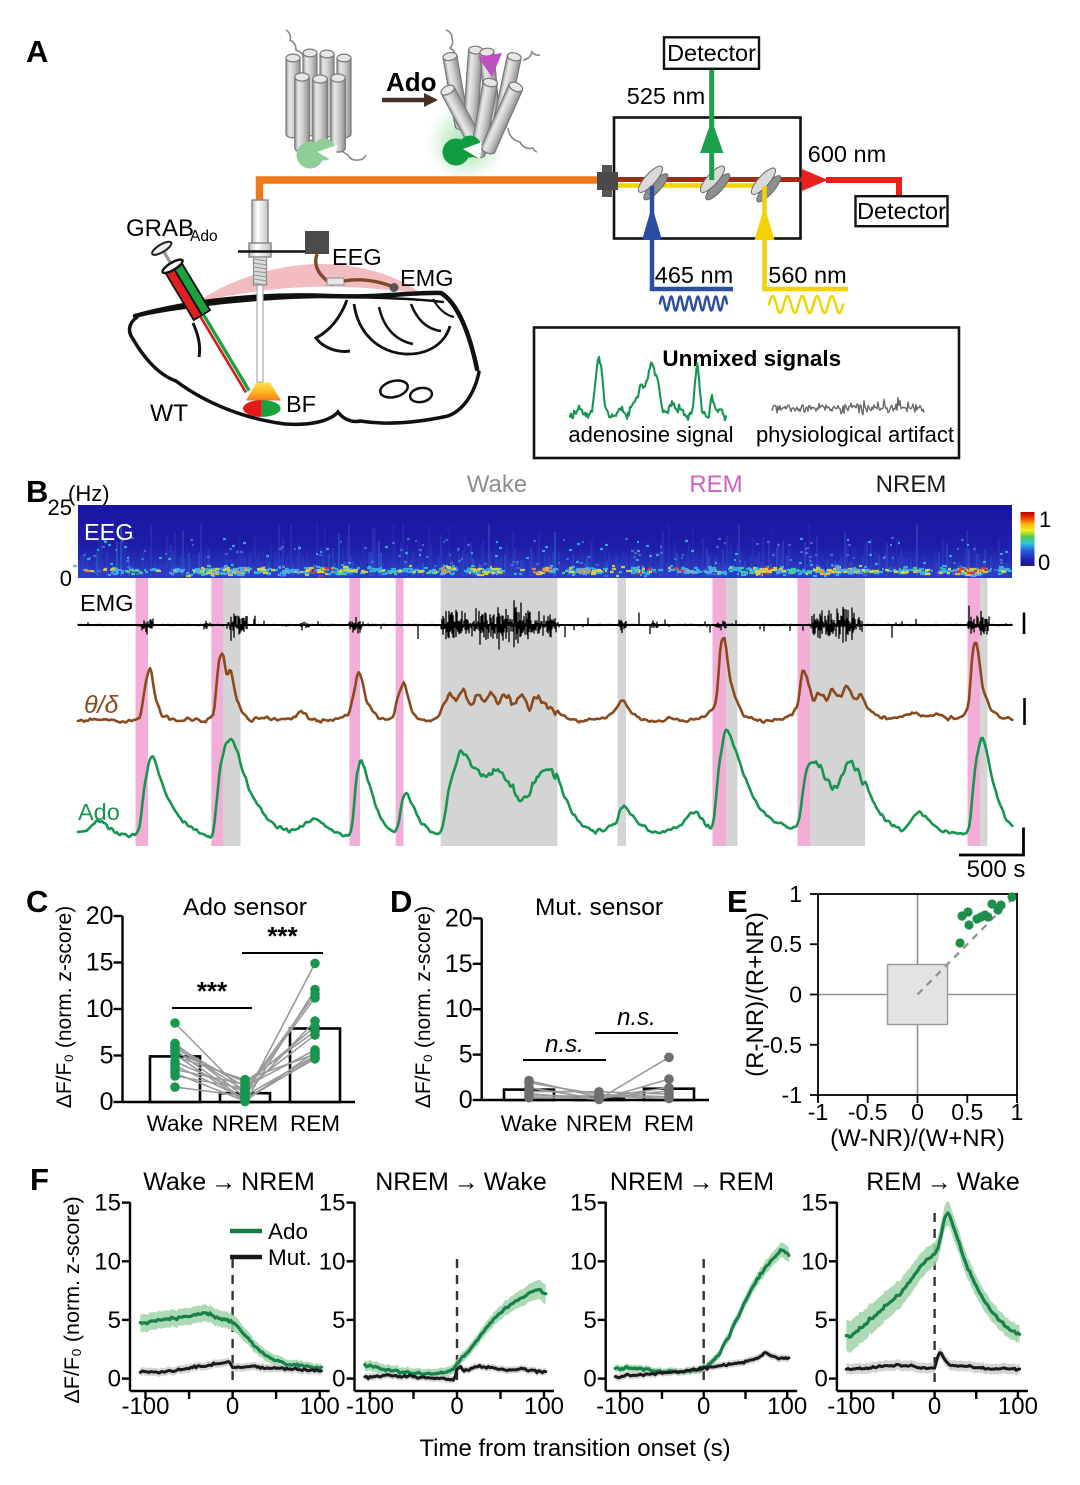 The width and height of the screenshot is (1080, 1485). What do you see at coordinates (694, 275) in the screenshot?
I see `svg-text: 465 nm` at bounding box center [694, 275].